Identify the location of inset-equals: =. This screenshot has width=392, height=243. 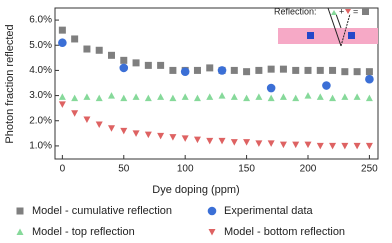
(355, 11).